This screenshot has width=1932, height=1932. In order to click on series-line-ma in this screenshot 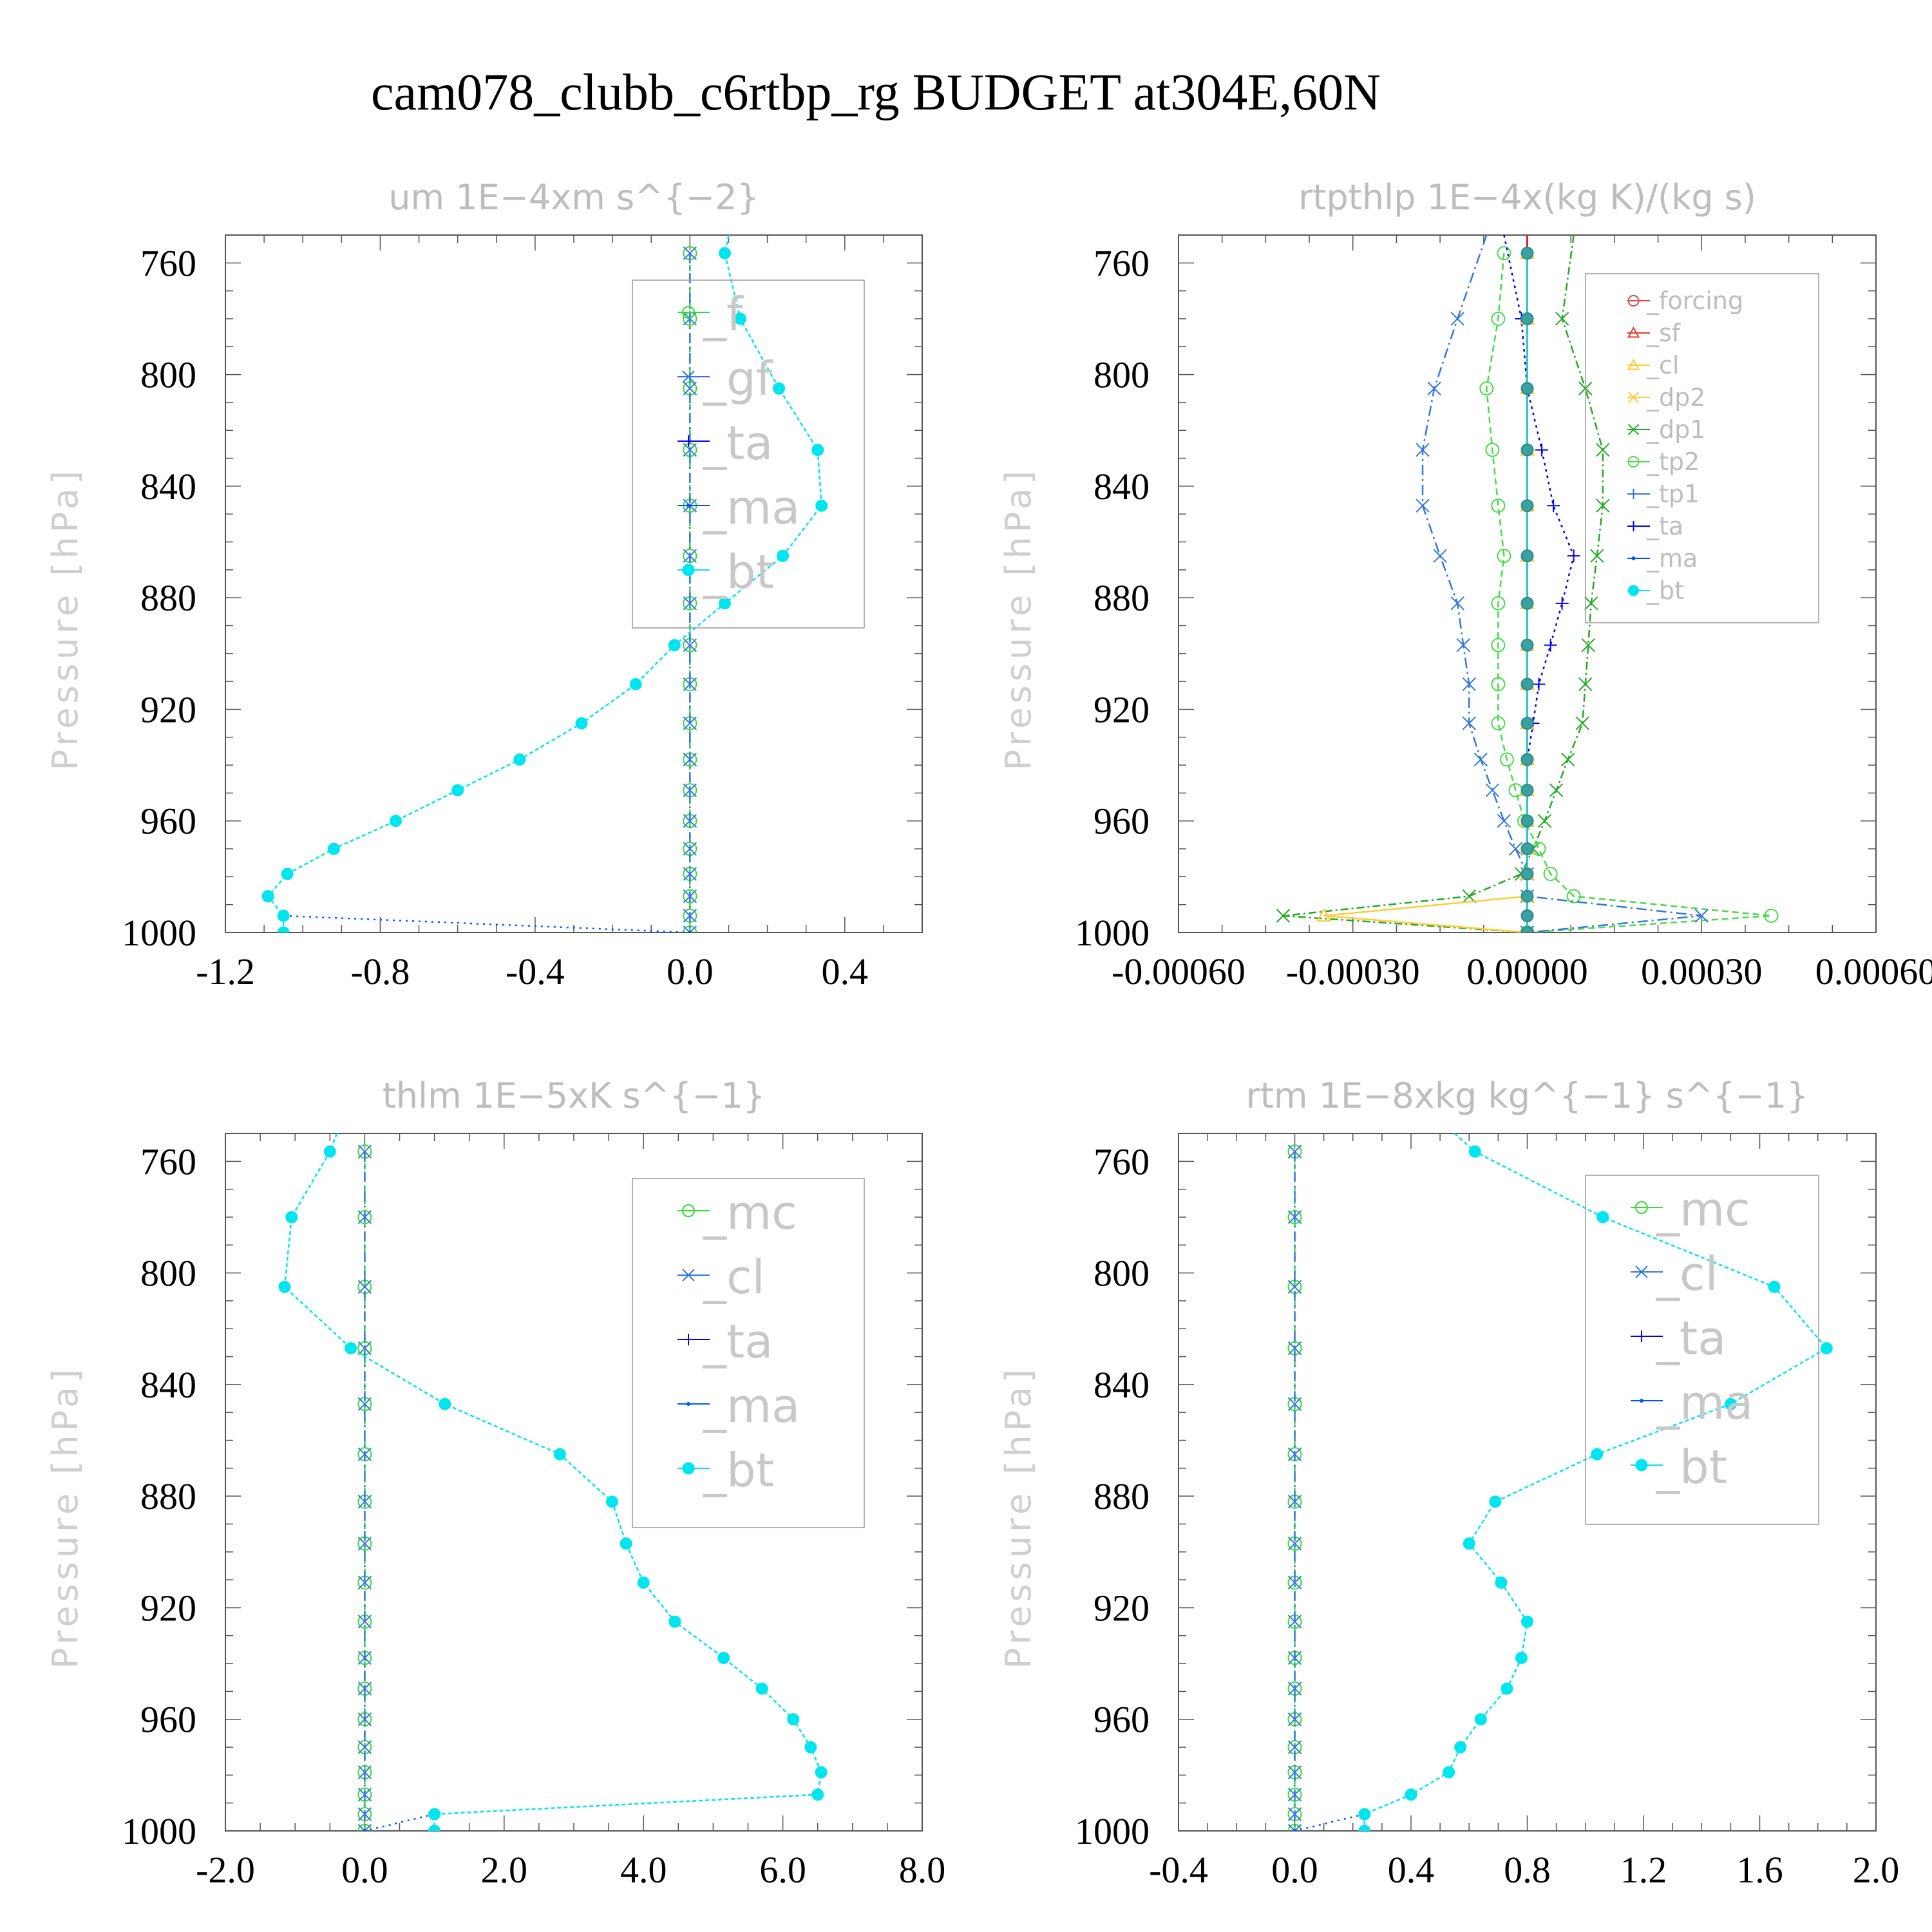, I will do `click(400, 1822)`.